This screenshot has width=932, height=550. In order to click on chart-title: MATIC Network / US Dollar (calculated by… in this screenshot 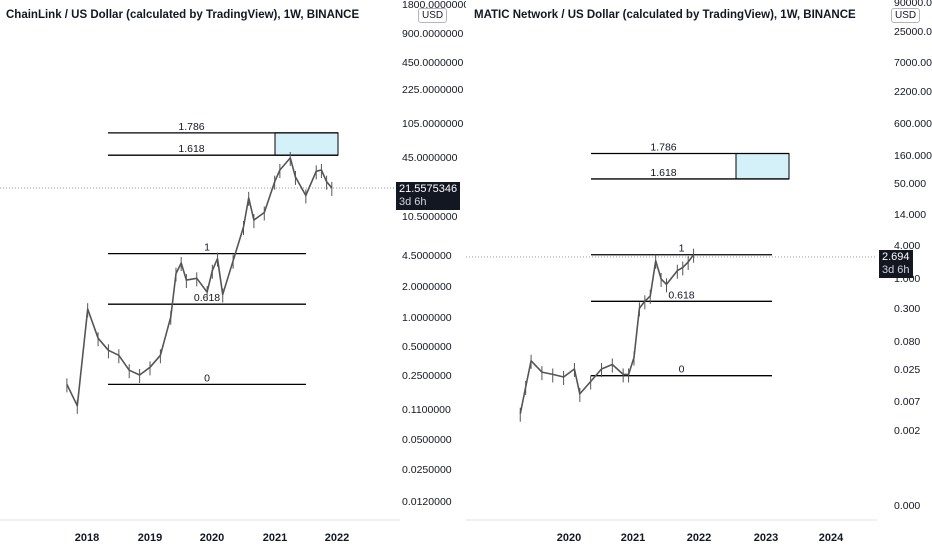, I will do `click(665, 15)`.